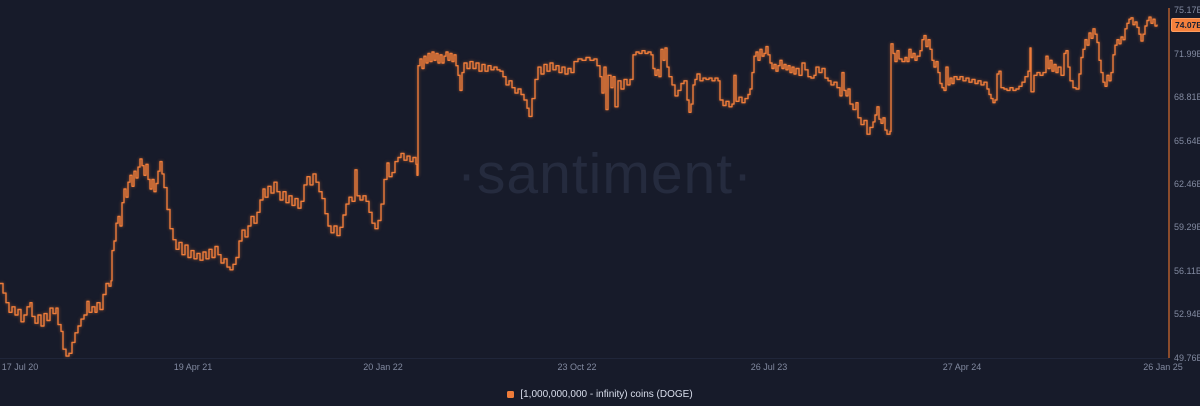 The image size is (1200, 406). I want to click on legend-color-swatch, so click(511, 394).